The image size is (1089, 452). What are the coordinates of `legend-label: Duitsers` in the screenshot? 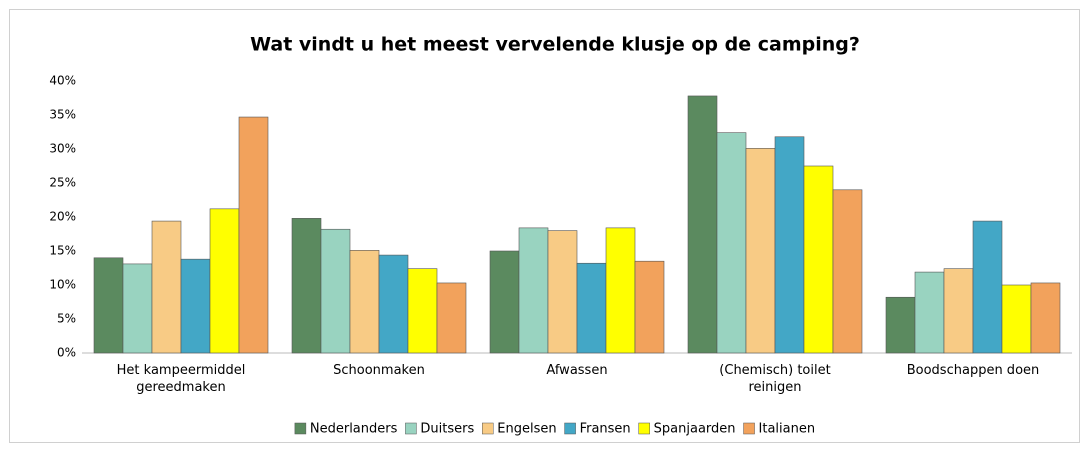 It's located at (447, 429).